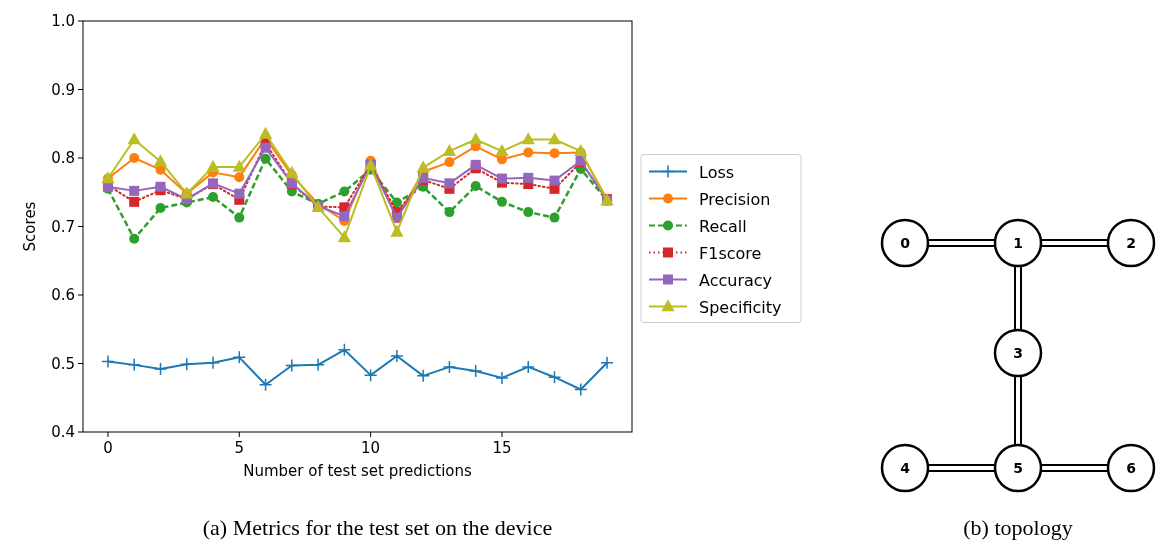 The height and width of the screenshot is (541, 1166). Describe the element at coordinates (1131, 468) in the screenshot. I see `text: 6` at that location.